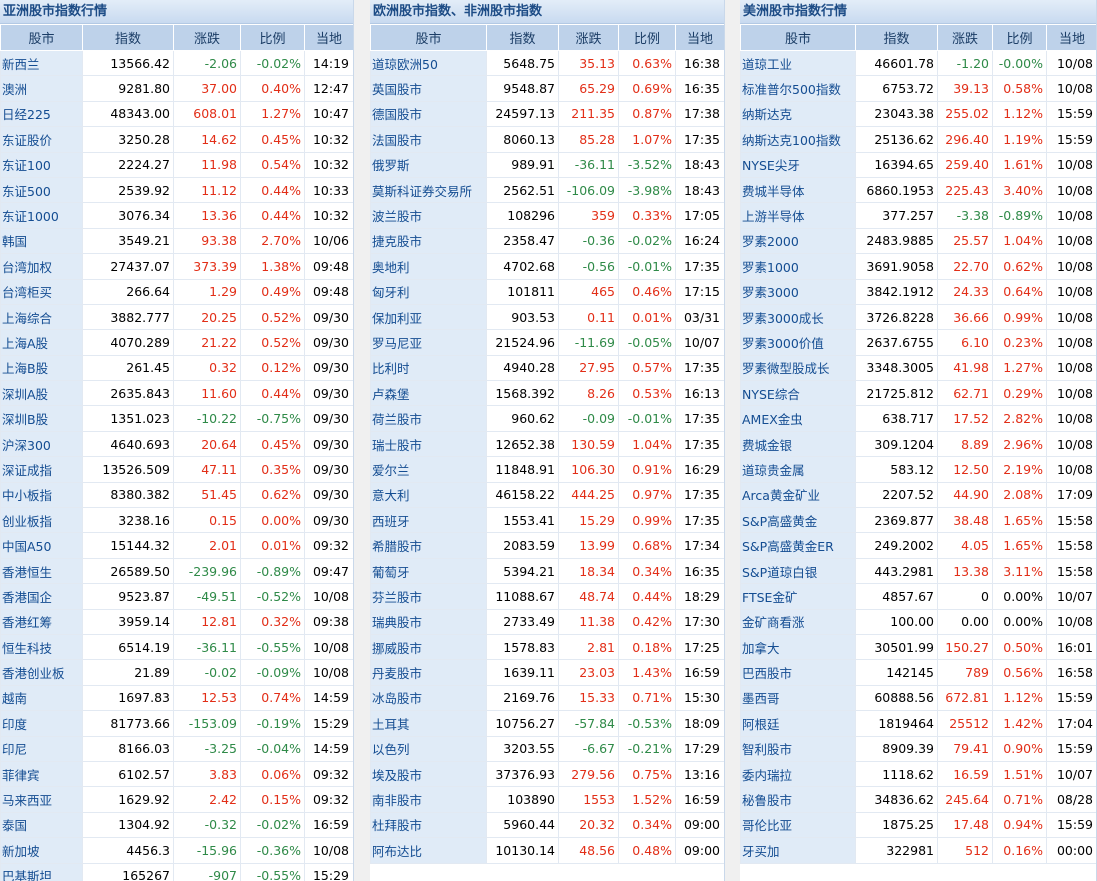 The width and height of the screenshot is (1097, 881). I want to click on market-name-link: 瑞士股市, so click(428, 444).